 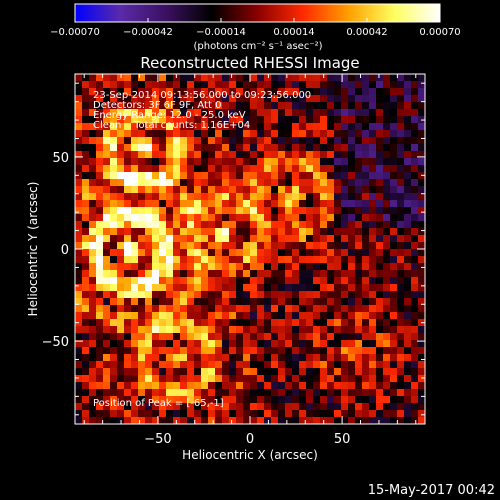 What do you see at coordinates (55, 342) in the screenshot?
I see `y-tick-label: −50` at bounding box center [55, 342].